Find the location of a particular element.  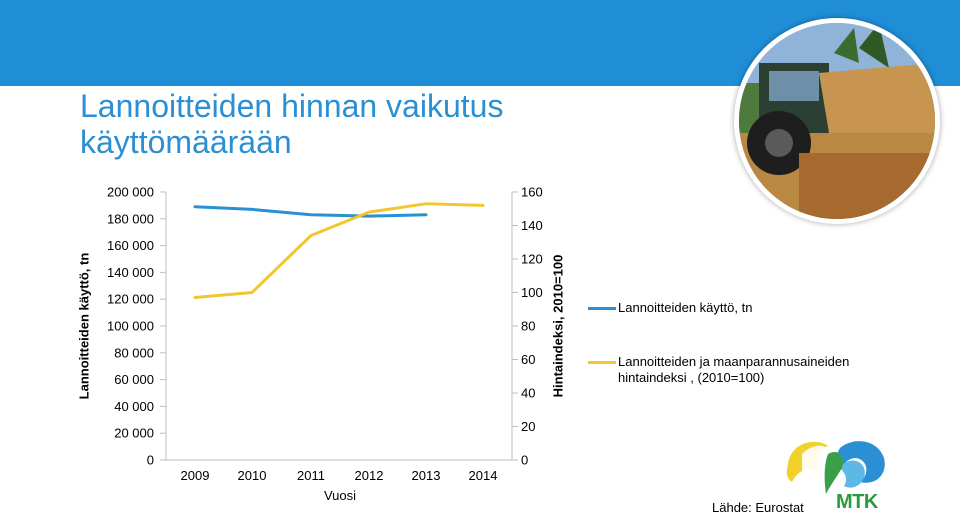

right-tick-label: 80 is located at coordinates (528, 326).